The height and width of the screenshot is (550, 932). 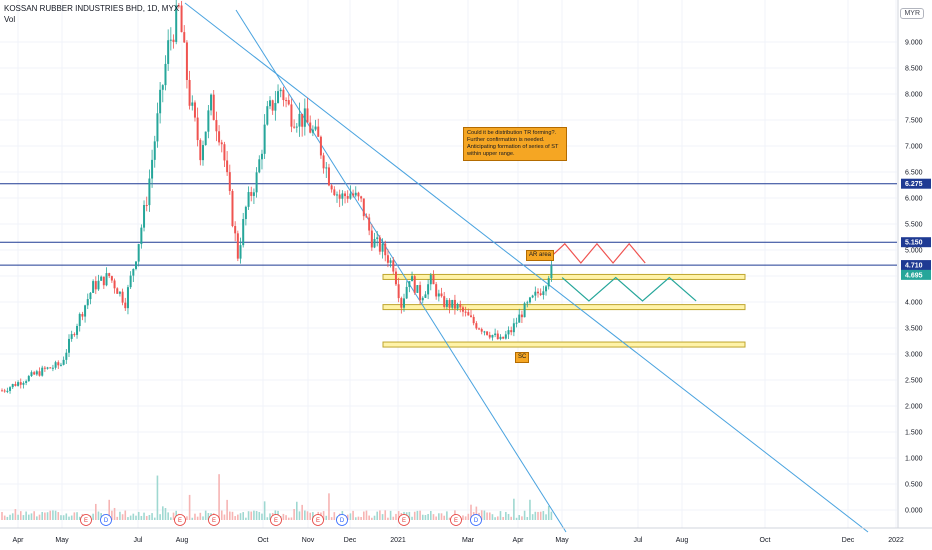 What do you see at coordinates (62, 540) in the screenshot?
I see `time-tick-label: May` at bounding box center [62, 540].